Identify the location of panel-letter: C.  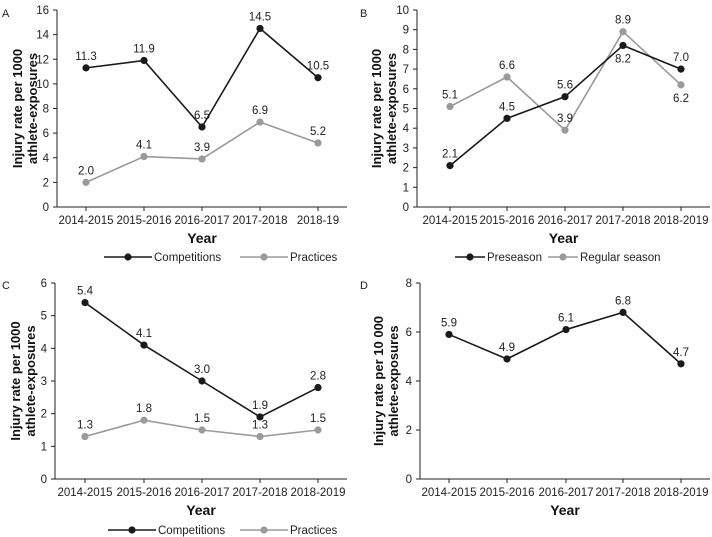
(6, 286).